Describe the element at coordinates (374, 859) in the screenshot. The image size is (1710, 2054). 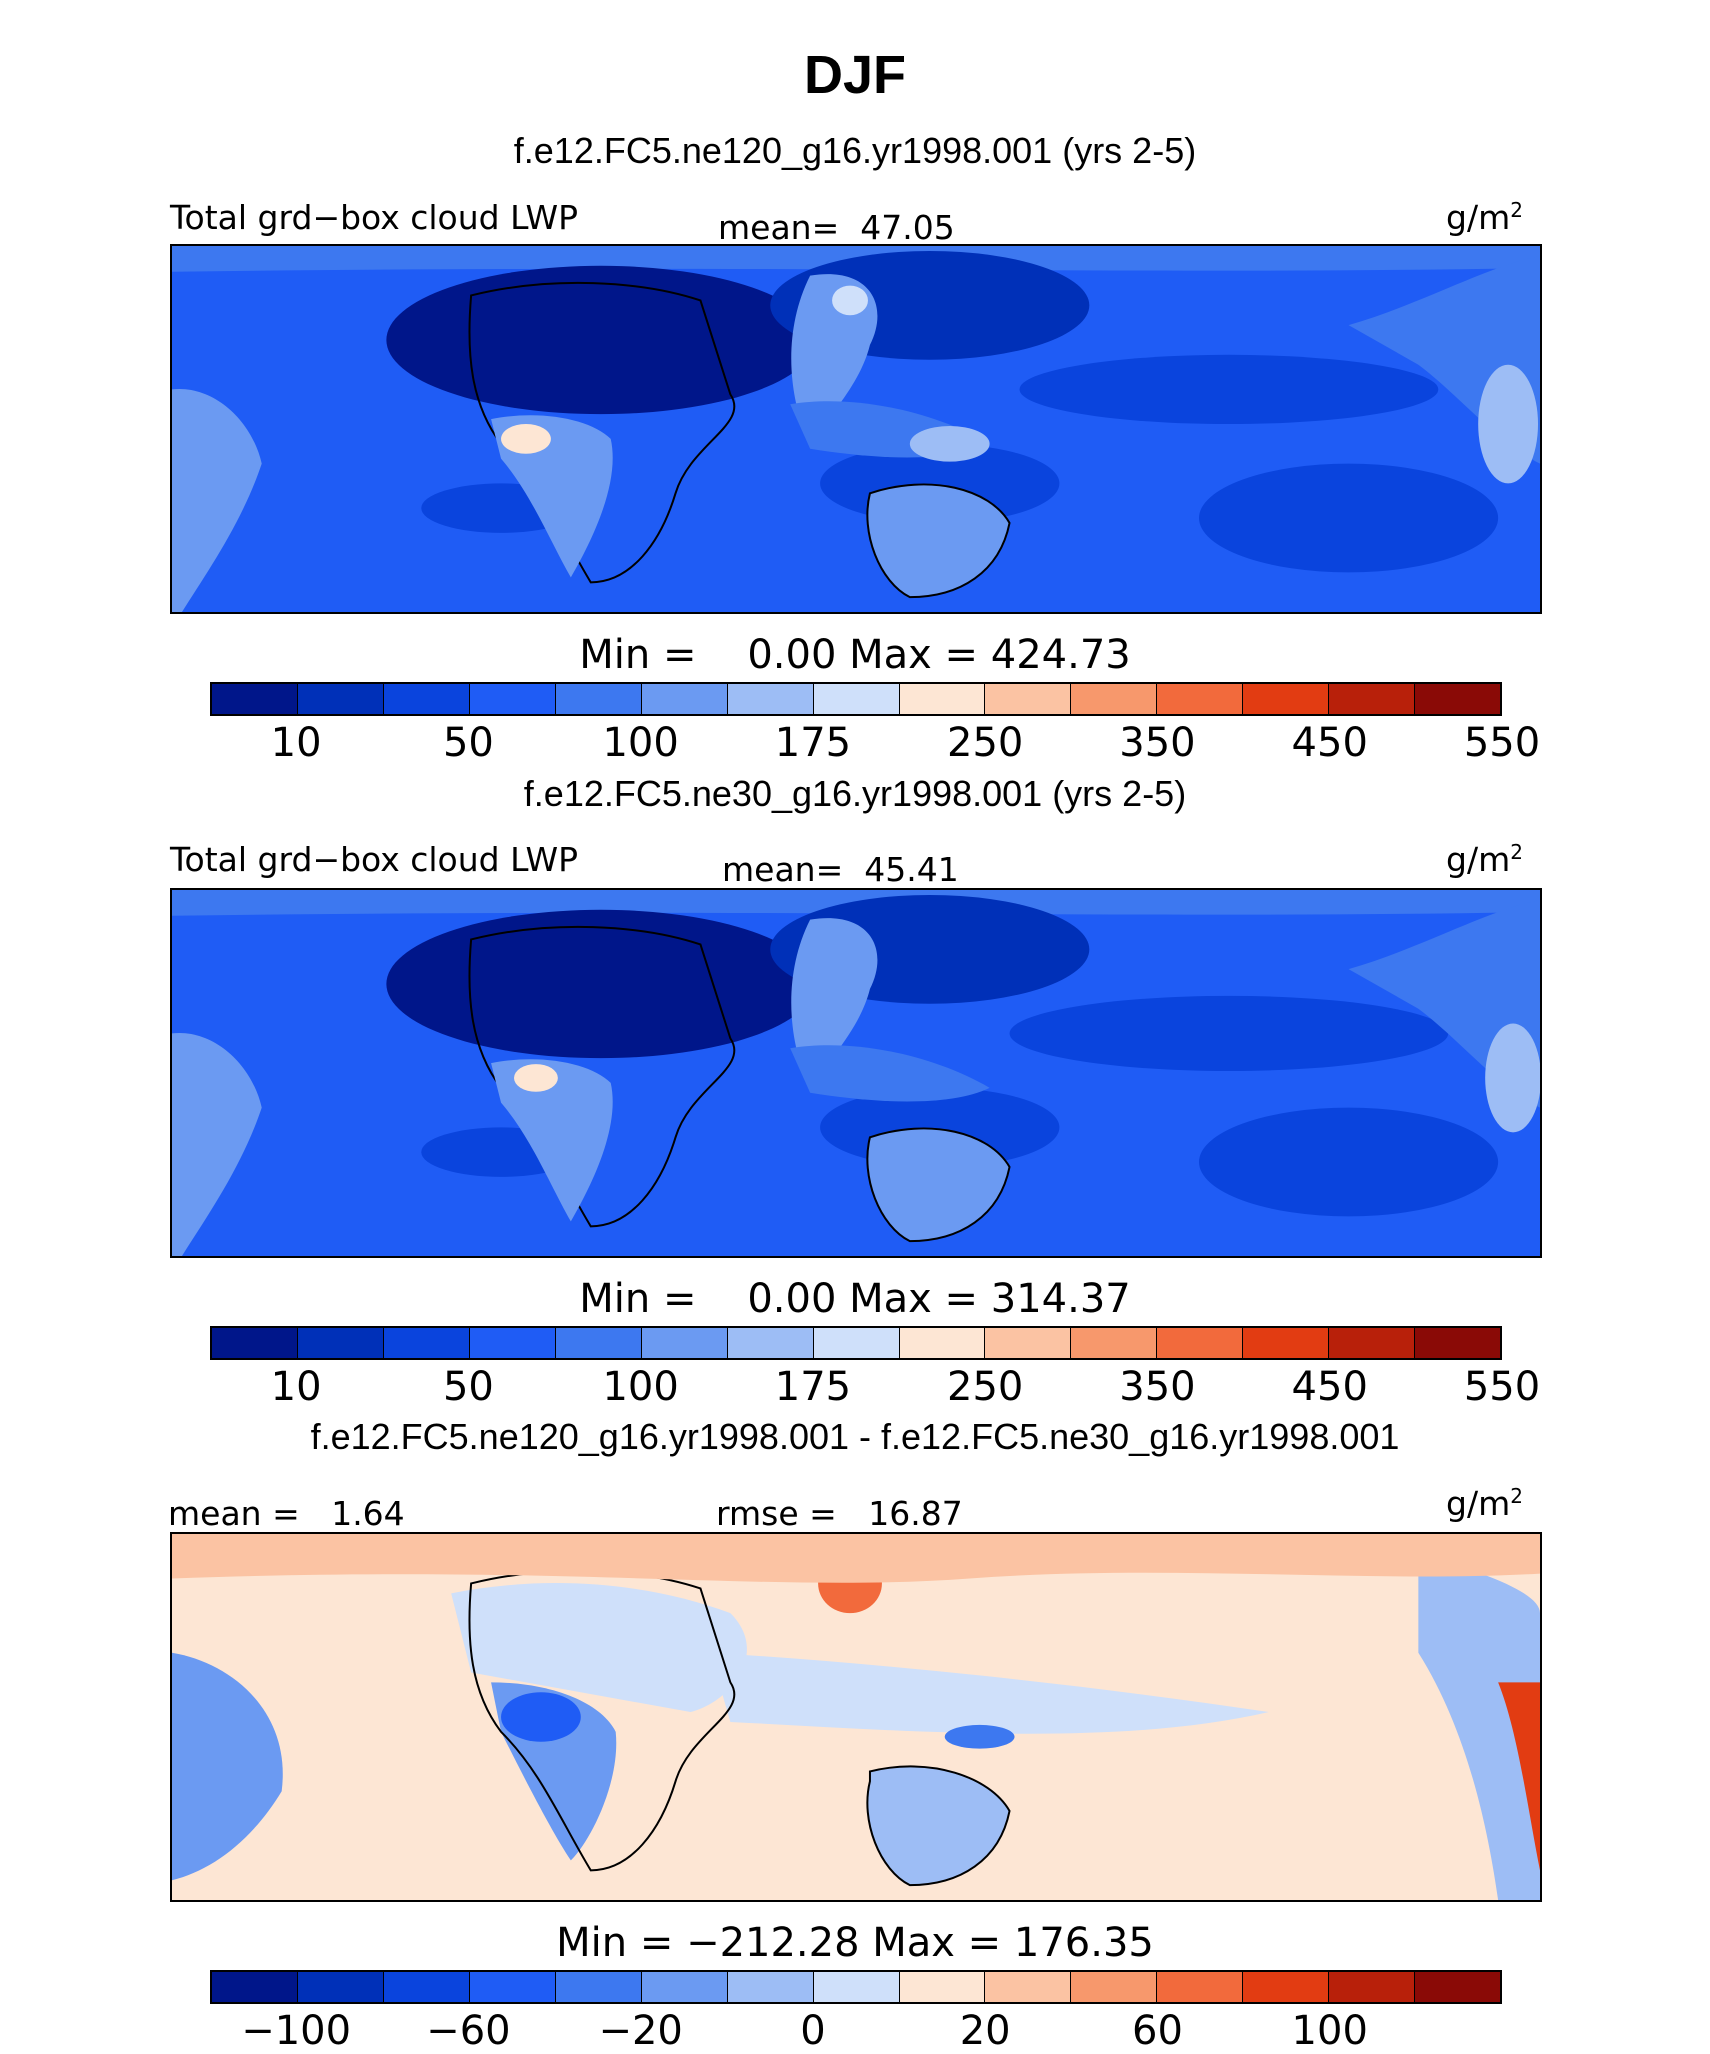
I see `panel2-variable-label: Total grd−box cloud LWP` at that location.